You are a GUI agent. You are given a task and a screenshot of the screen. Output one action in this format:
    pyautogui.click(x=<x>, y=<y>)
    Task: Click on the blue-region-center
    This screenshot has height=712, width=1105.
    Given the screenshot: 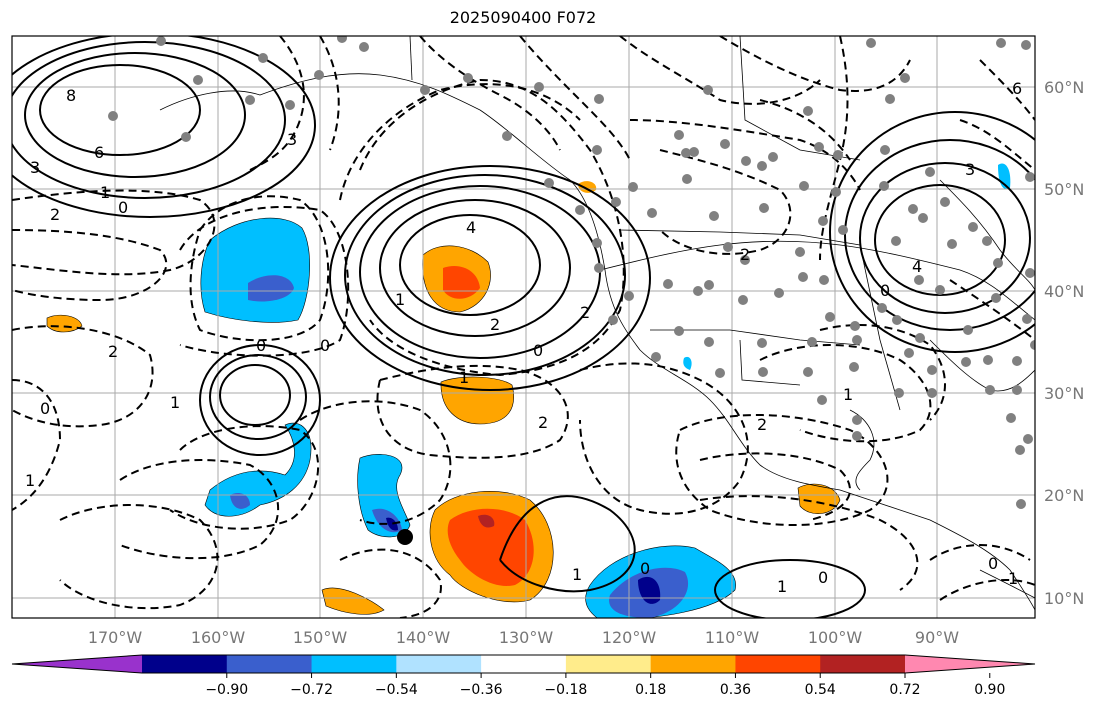 What is the action you would take?
    pyautogui.click(x=384, y=496)
    